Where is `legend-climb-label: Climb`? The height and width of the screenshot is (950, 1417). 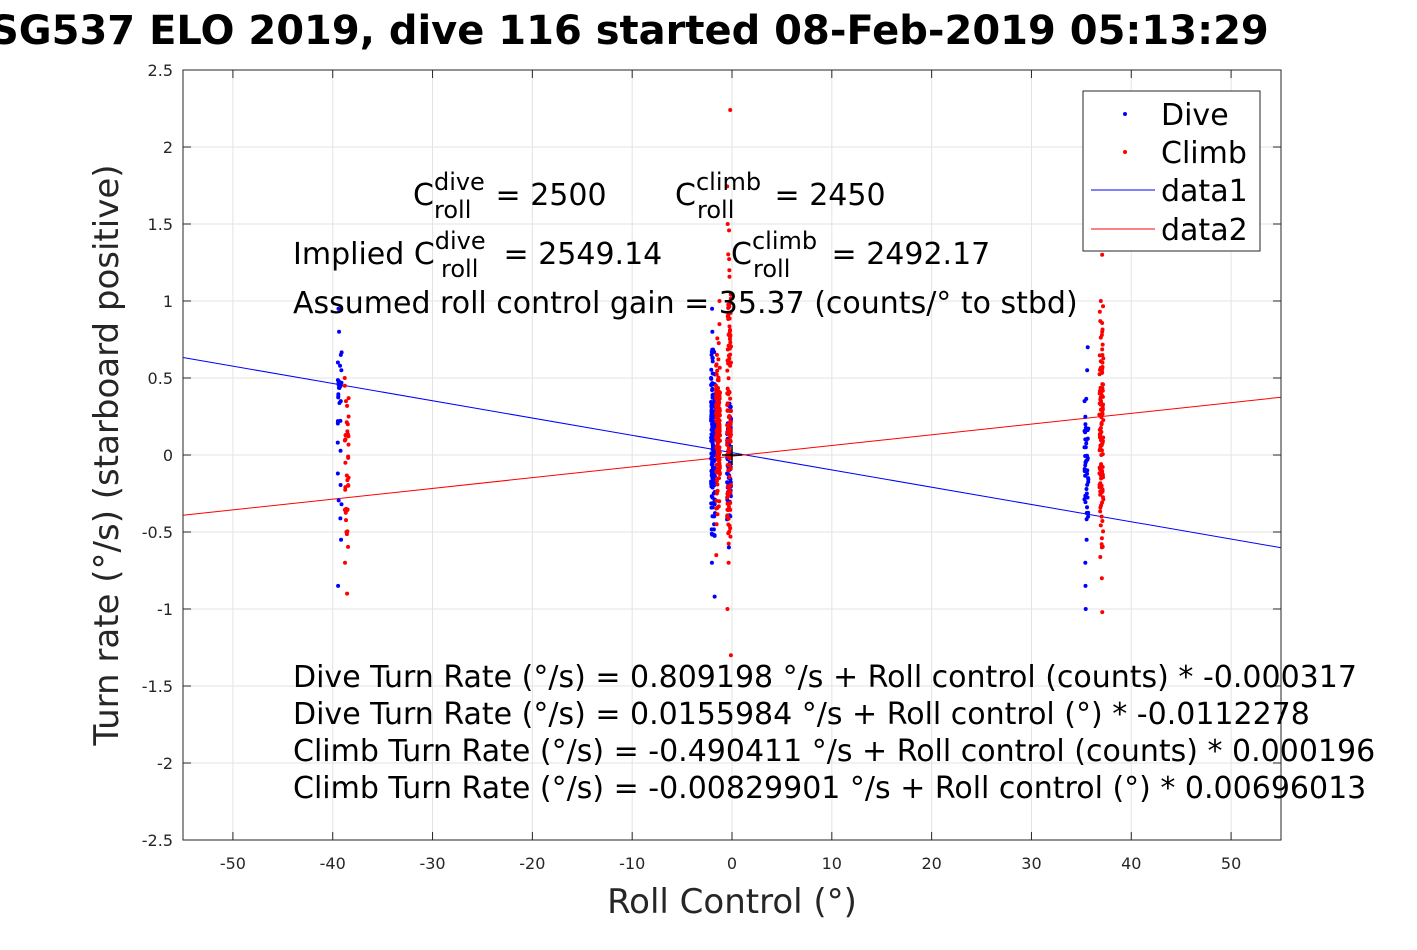
legend-climb-label: Climb is located at coordinates (1204, 153).